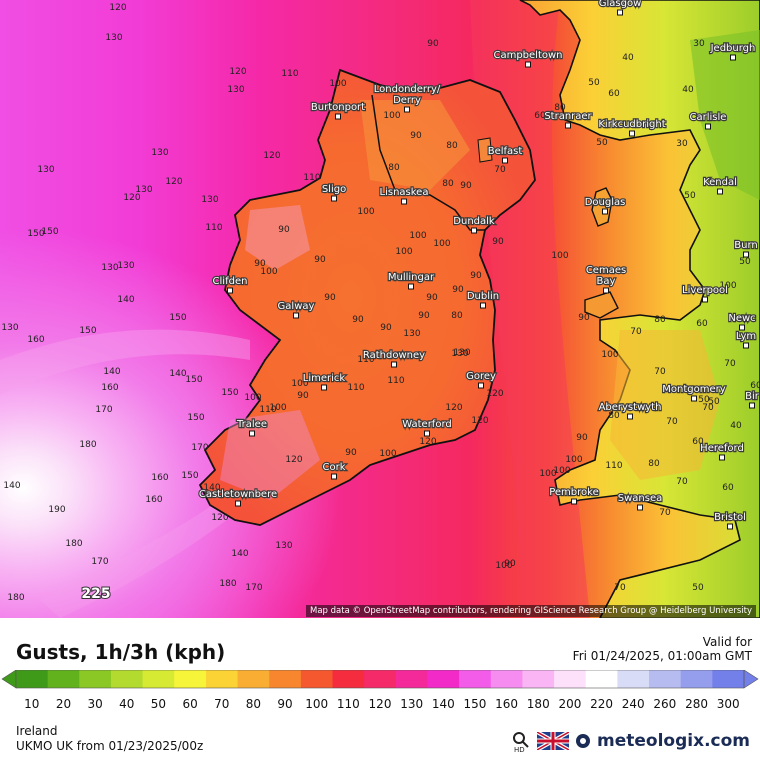 Image resolution: width=760 pixels, height=760 pixels. Describe the element at coordinates (481, 376) in the screenshot. I see `city-label: Gorey` at that location.